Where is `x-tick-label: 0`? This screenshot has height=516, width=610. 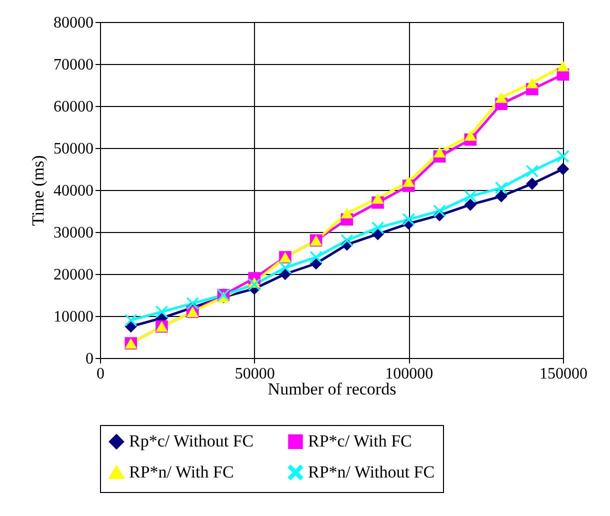
x-tick-label: 0 is located at coordinates (100, 374).